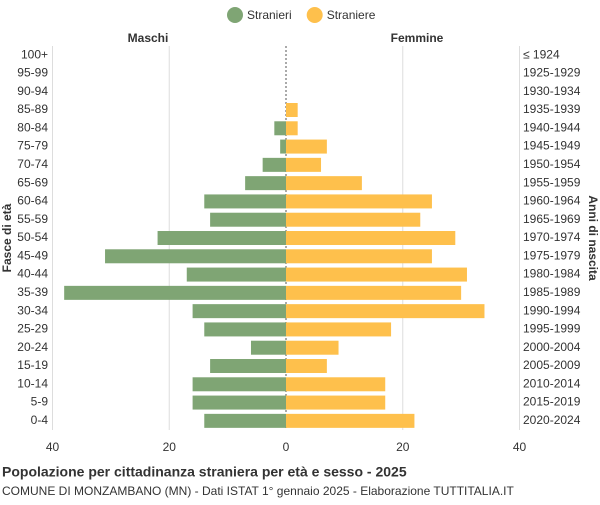 The image size is (600, 505). Describe the element at coordinates (593, 238) in the screenshot. I see `y2-axis-title: Anni di nascita` at that location.